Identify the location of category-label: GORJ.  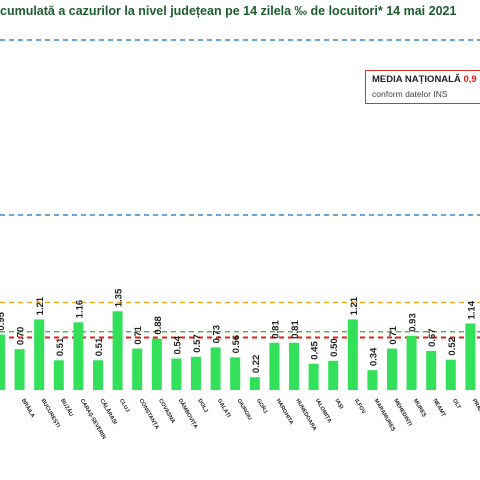
(261, 406).